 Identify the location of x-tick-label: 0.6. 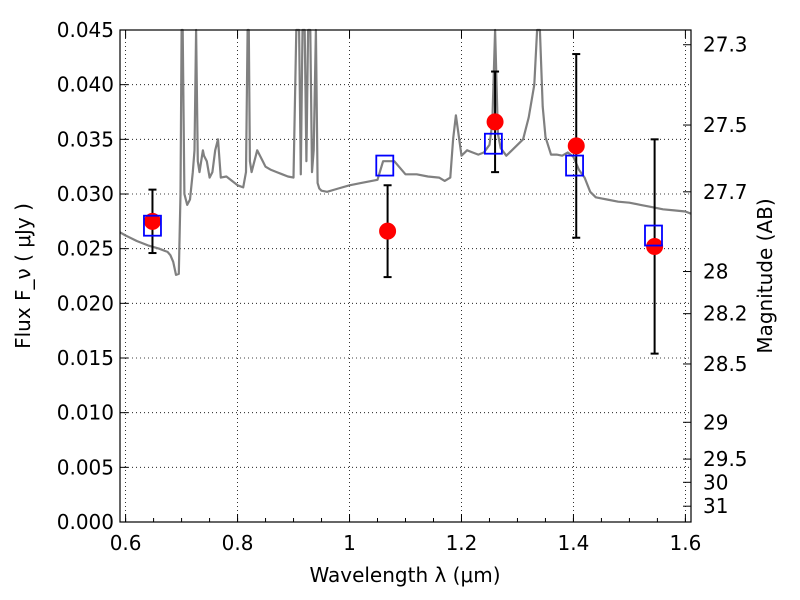
(126, 543).